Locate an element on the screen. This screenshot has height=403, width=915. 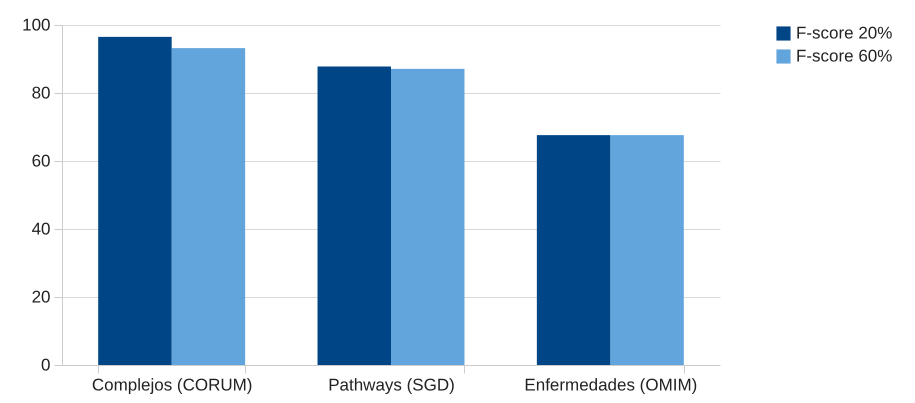
x-tick-label: Enfermedades (OMIM) is located at coordinates (611, 385).